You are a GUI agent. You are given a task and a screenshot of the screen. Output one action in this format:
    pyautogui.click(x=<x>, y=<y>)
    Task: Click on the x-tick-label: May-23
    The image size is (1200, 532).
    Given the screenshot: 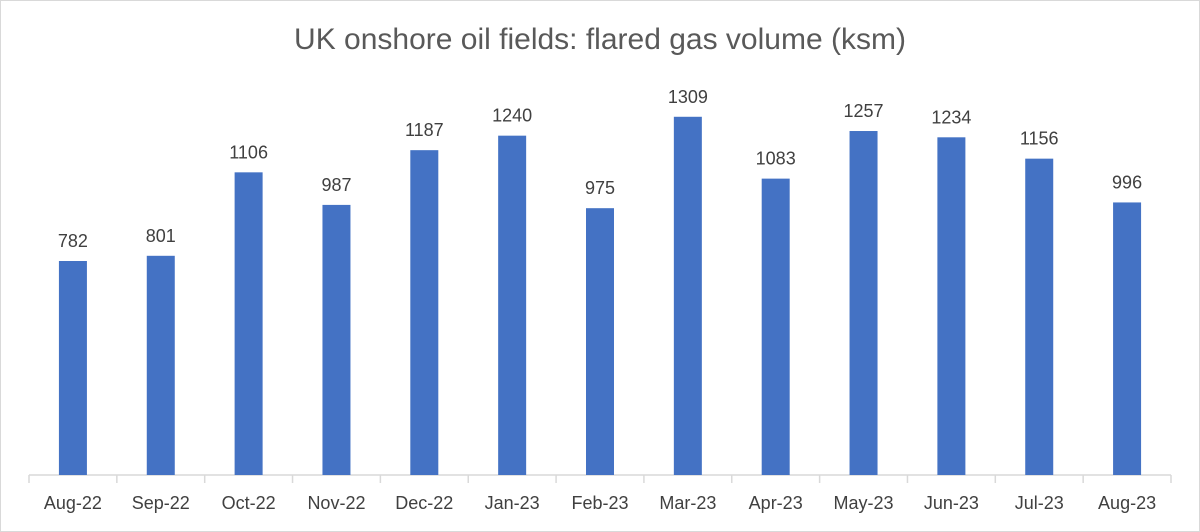 What is the action you would take?
    pyautogui.click(x=864, y=503)
    